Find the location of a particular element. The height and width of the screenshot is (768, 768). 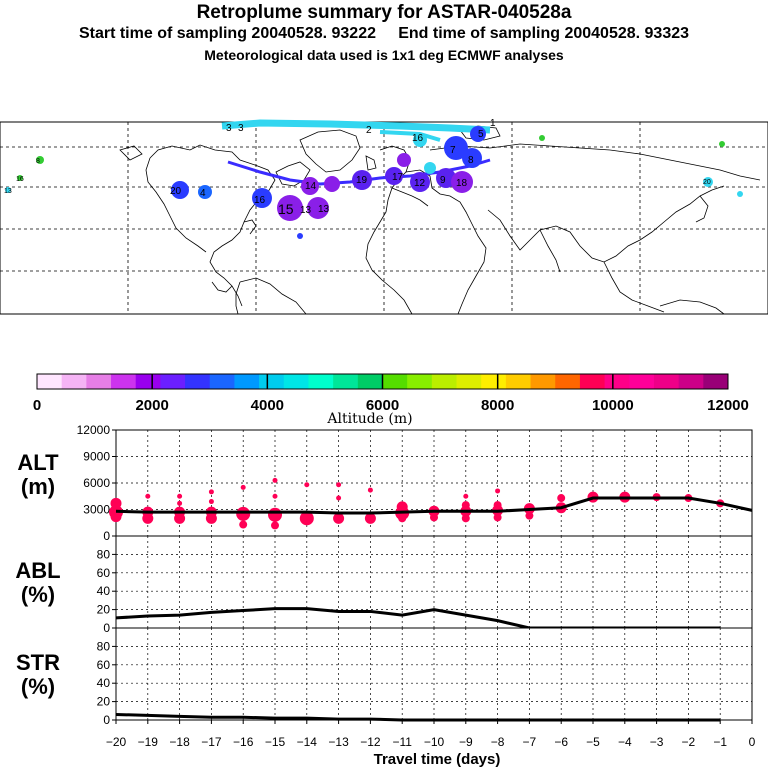

panel-label: (%) is located at coordinates (38, 594).